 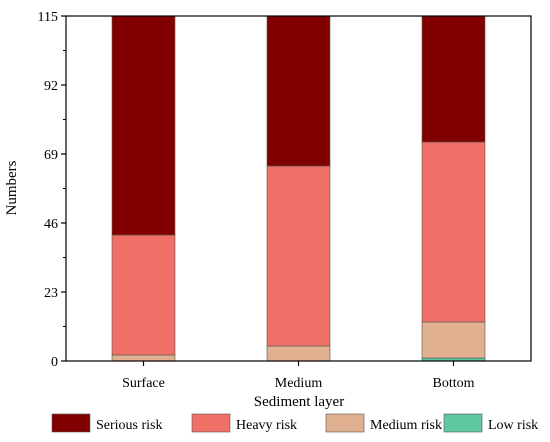 I want to click on y-tick-label: 46, so click(x=51, y=224).